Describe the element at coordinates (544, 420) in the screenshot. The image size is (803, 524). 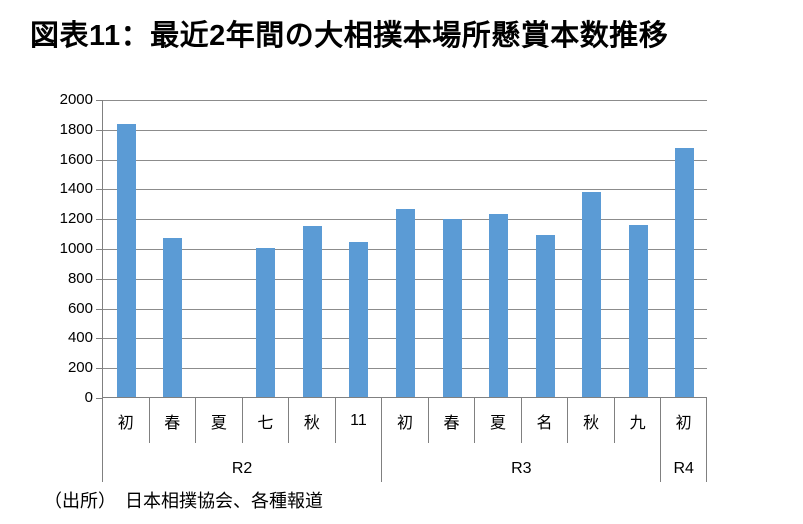
I see `x-category-label: 名` at that location.